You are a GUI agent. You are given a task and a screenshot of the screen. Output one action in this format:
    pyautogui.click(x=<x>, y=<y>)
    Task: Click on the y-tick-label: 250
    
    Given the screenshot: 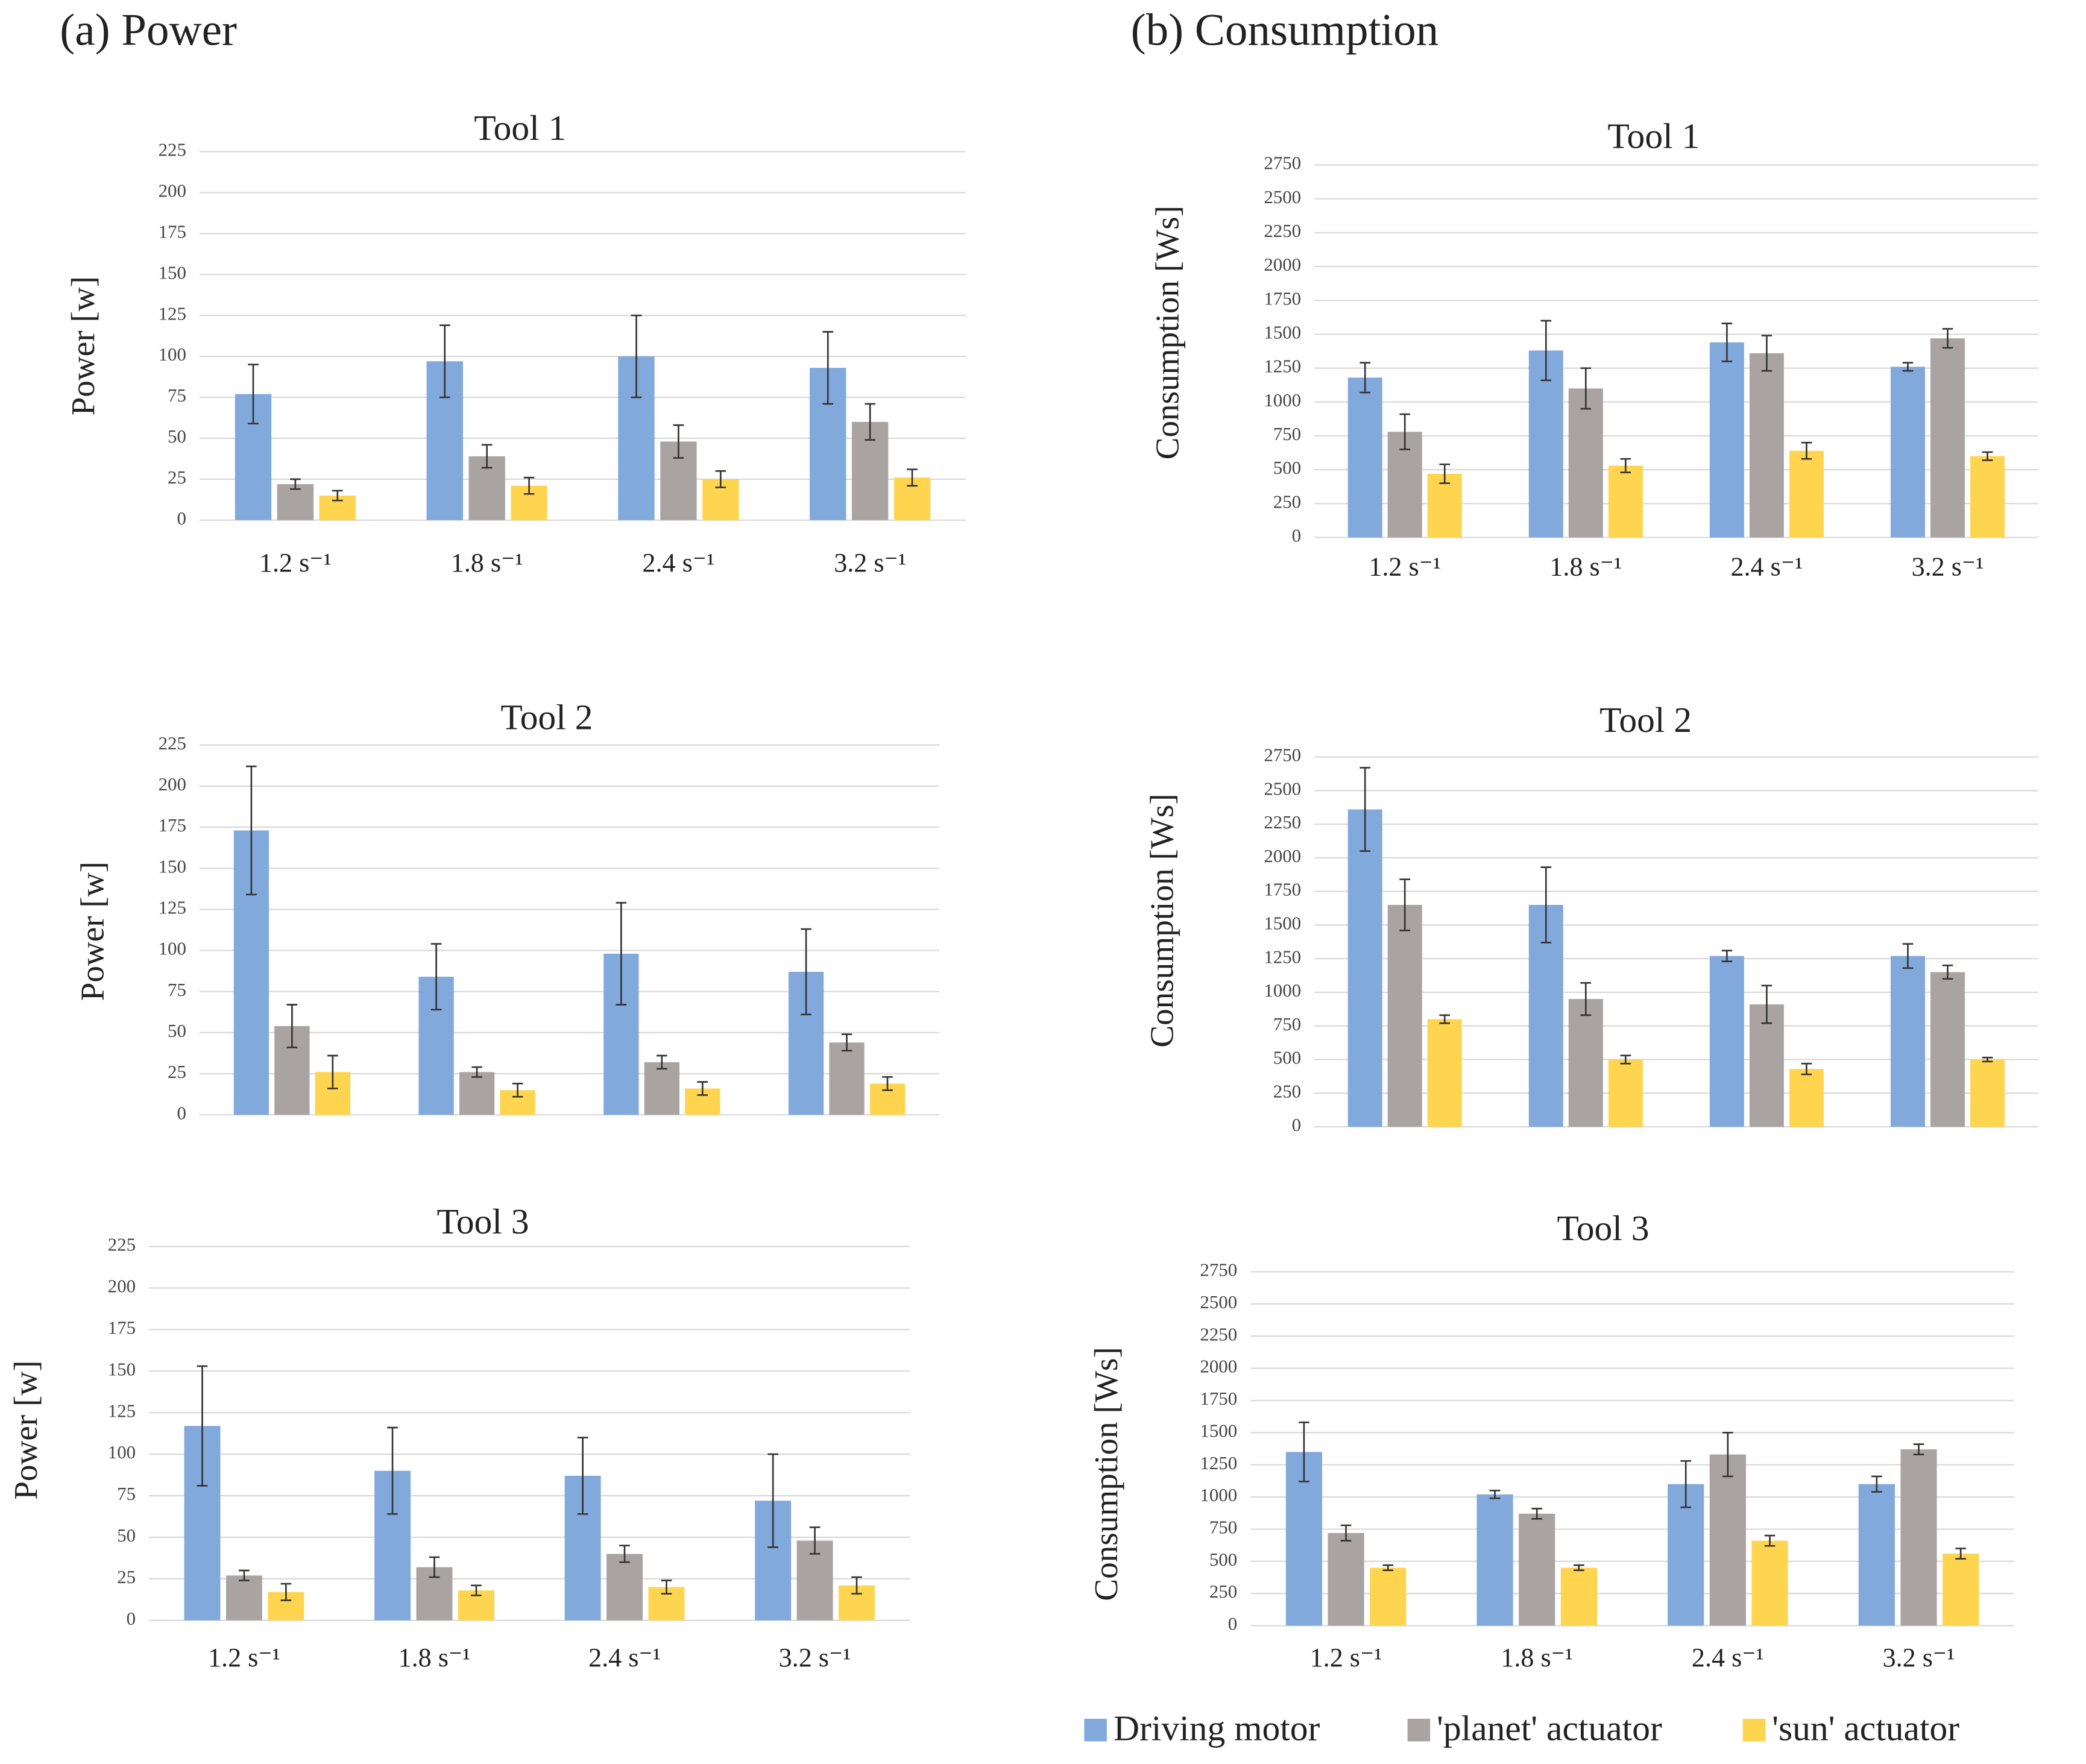 What is the action you would take?
    pyautogui.click(x=1287, y=502)
    